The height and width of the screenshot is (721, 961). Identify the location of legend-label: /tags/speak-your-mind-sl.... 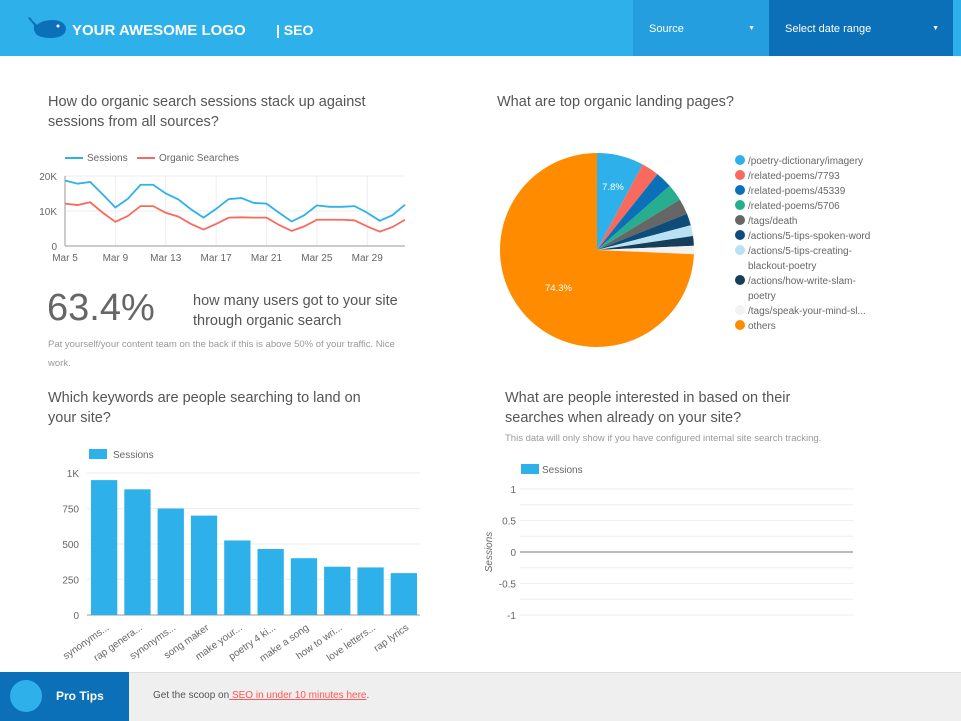
(807, 311).